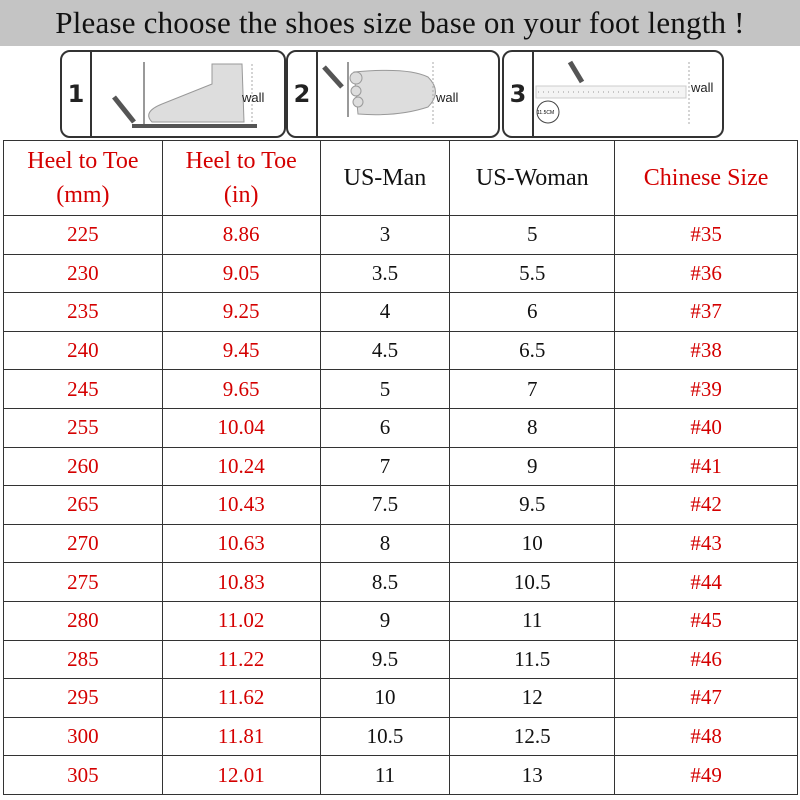  What do you see at coordinates (379, 93) in the screenshot?
I see `foot-top-illustration` at bounding box center [379, 93].